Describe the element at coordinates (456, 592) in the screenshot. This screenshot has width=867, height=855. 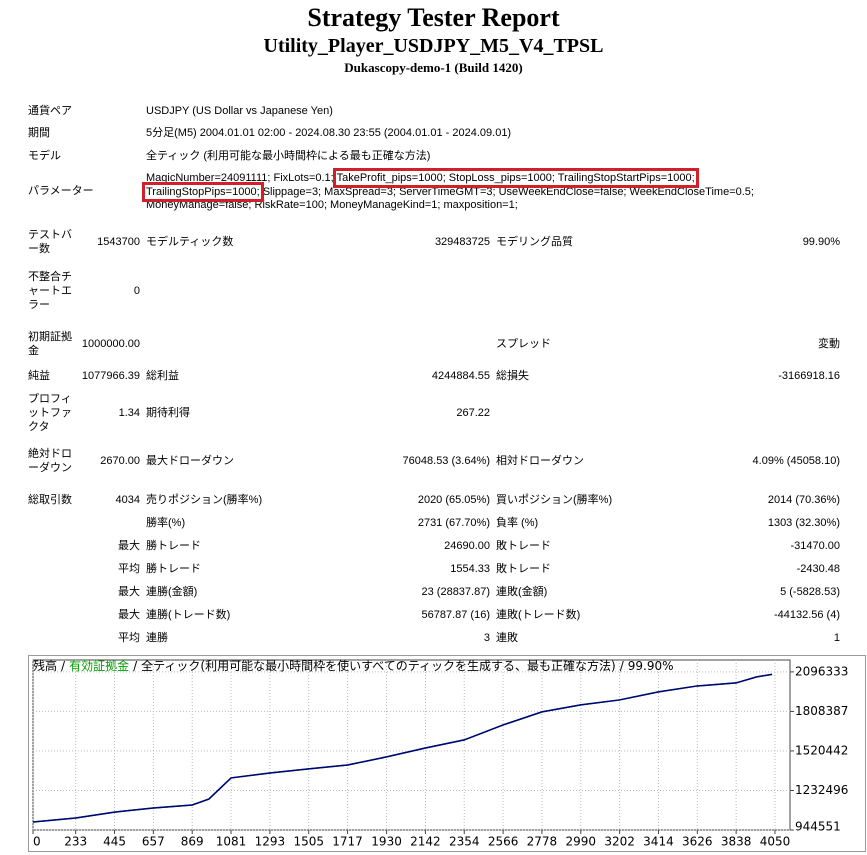
I see `stat-value: 23 (28837.87)` at that location.